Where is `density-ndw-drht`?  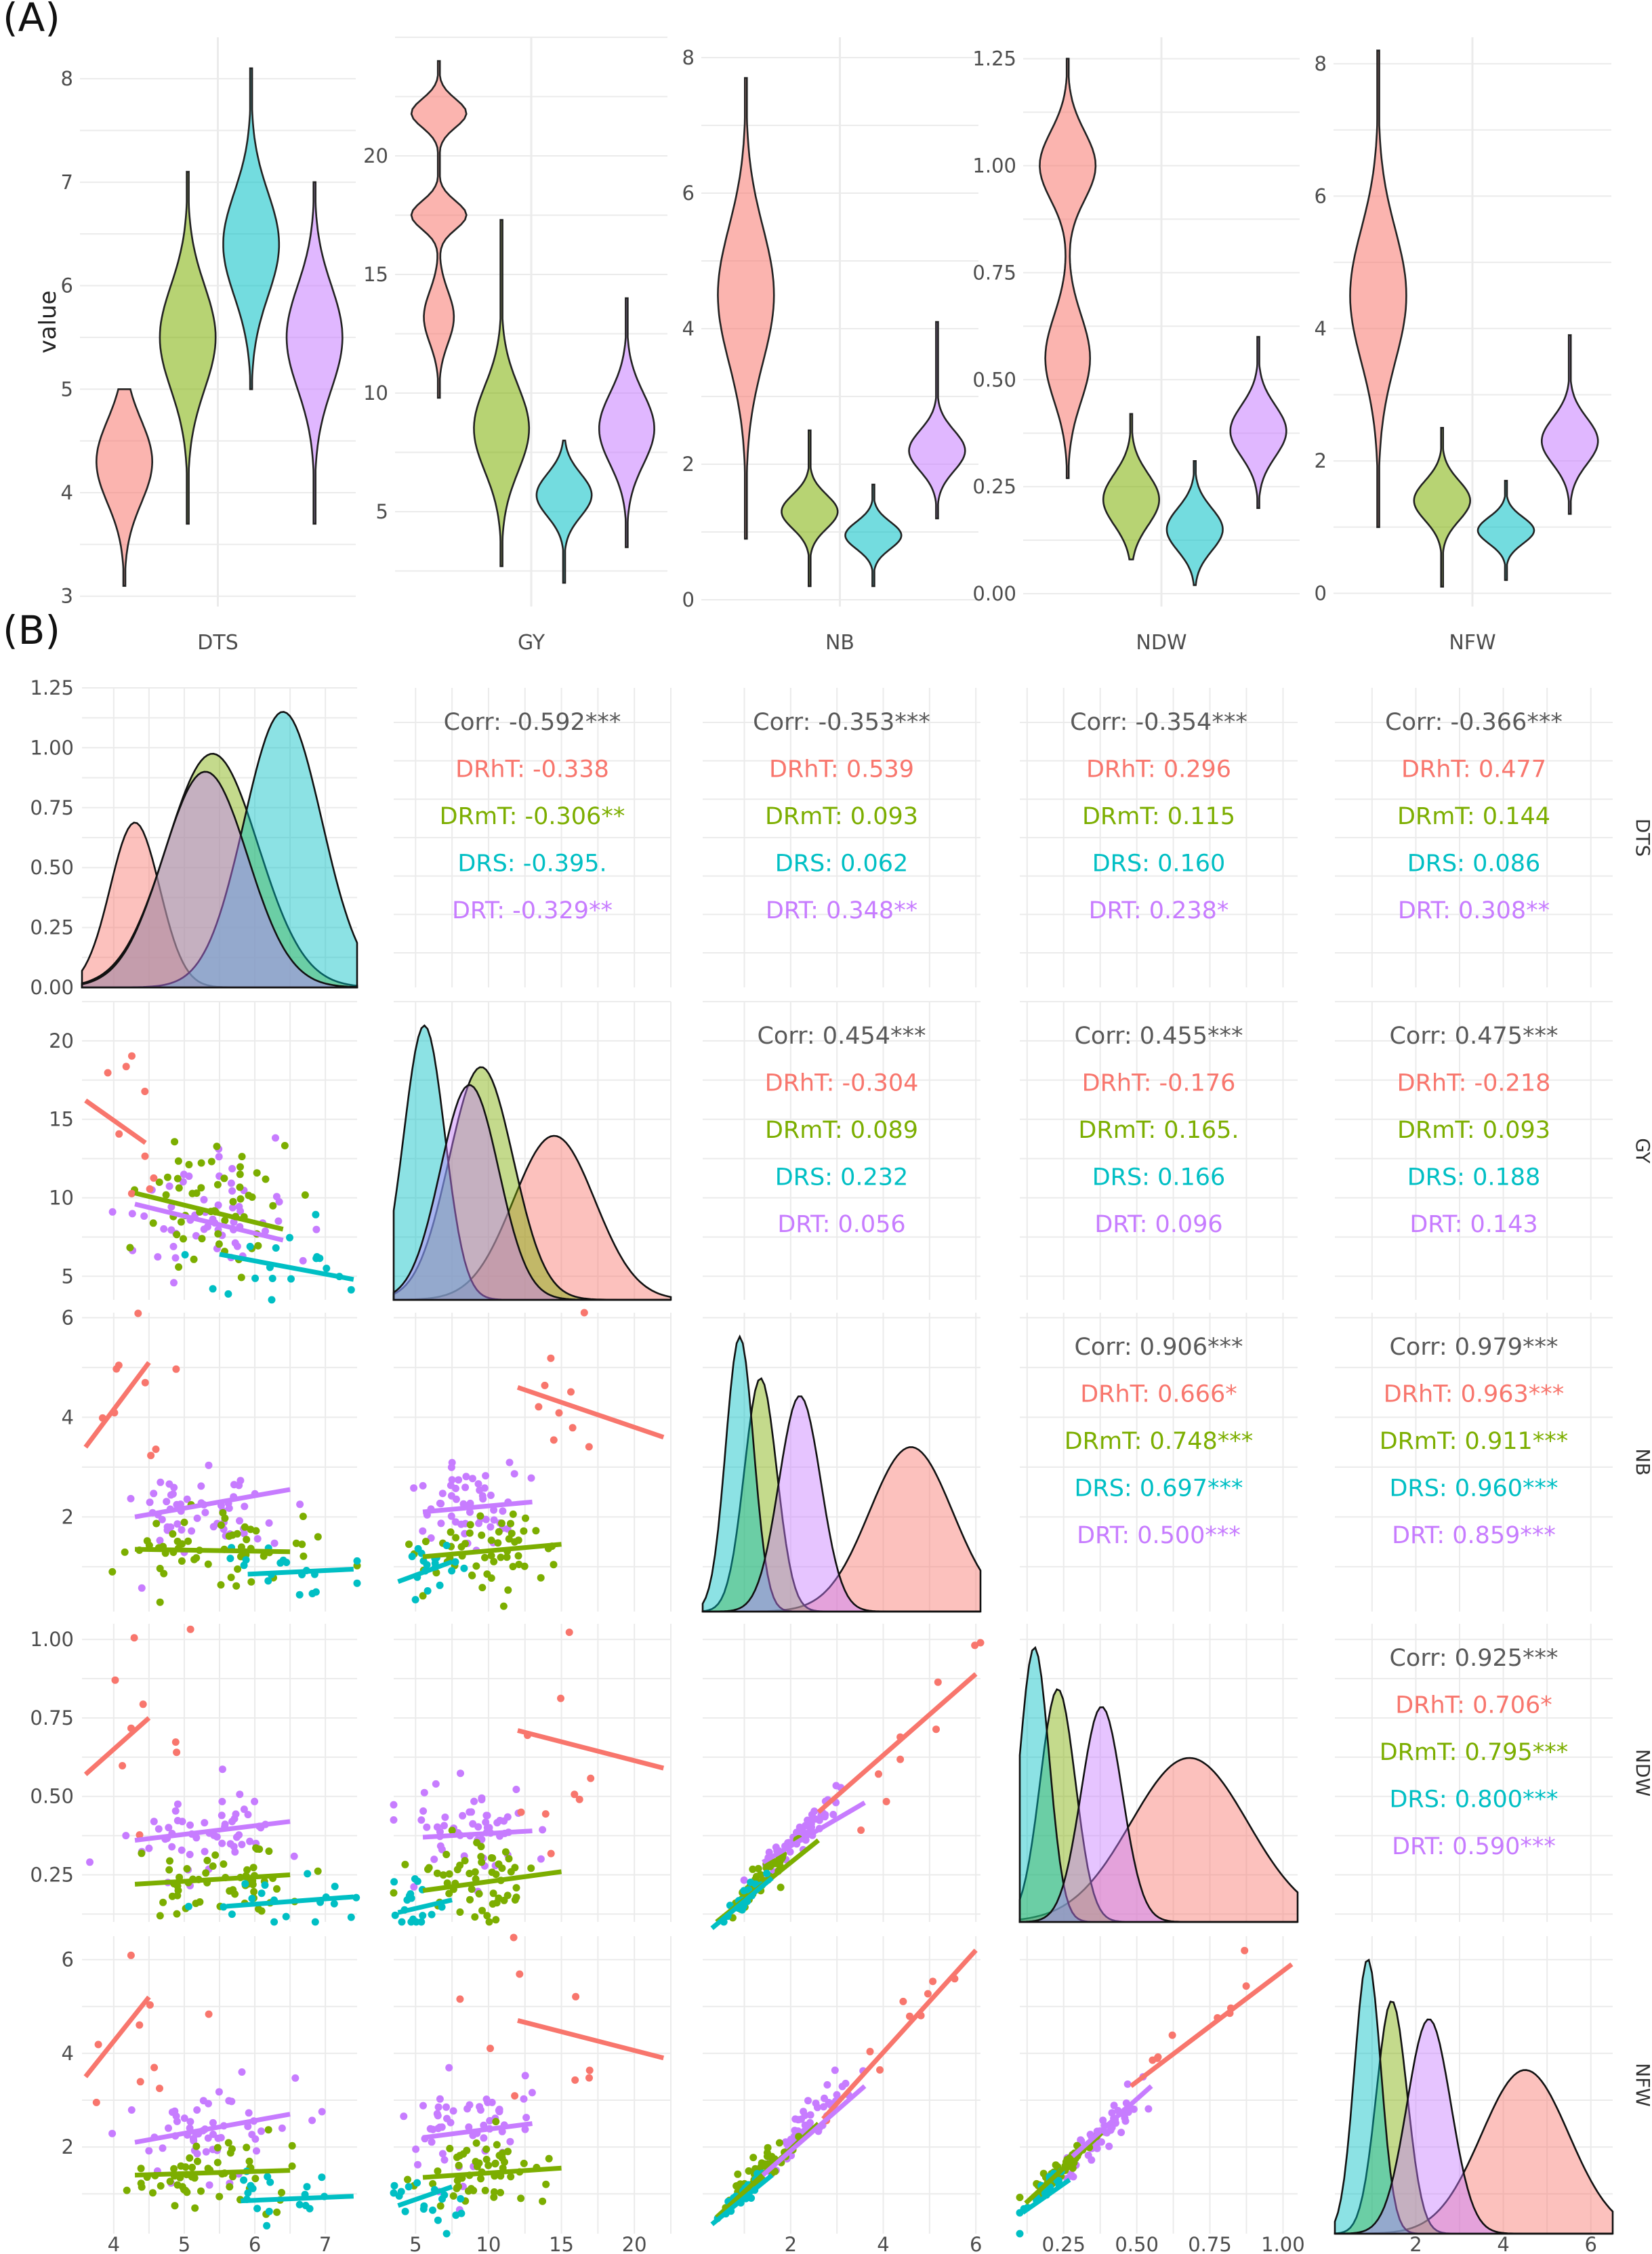
density-ndw-drht is located at coordinates (1158, 1840).